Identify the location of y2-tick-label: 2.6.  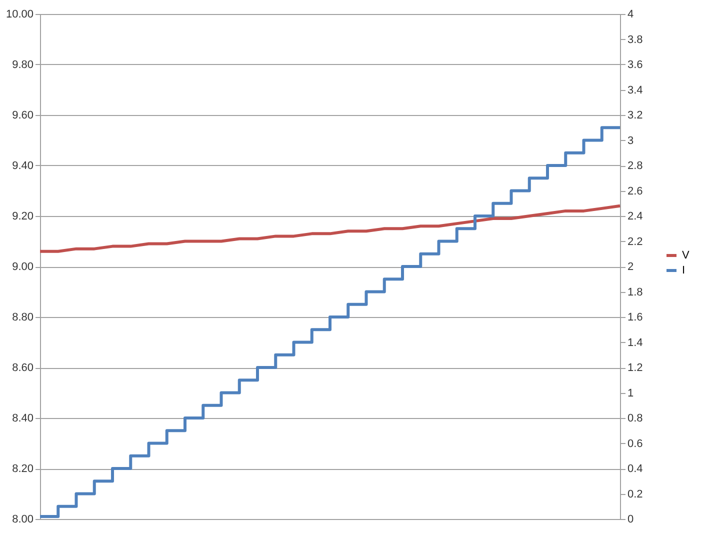
(635, 191).